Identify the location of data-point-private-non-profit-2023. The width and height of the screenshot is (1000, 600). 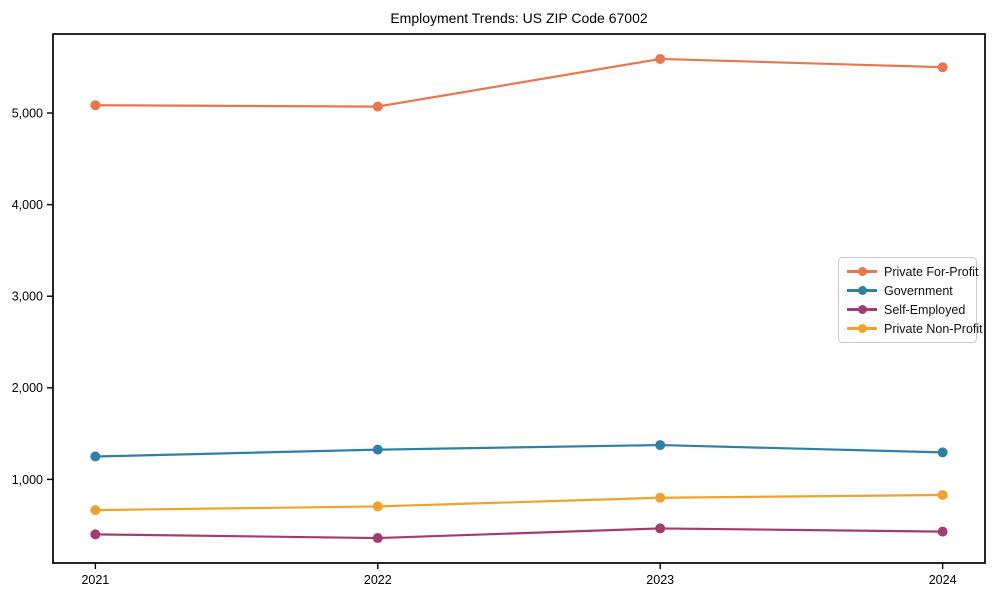
(660, 497).